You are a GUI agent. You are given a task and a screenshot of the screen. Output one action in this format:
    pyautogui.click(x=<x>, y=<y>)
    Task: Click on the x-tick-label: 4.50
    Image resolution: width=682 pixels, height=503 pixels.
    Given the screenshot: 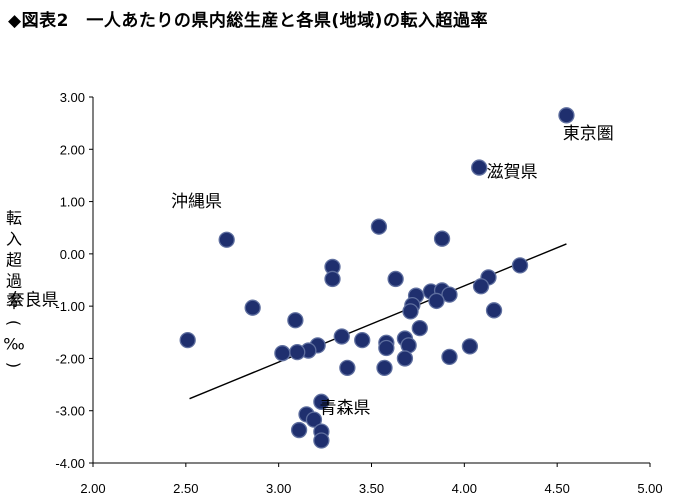 What is the action you would take?
    pyautogui.click(x=557, y=488)
    